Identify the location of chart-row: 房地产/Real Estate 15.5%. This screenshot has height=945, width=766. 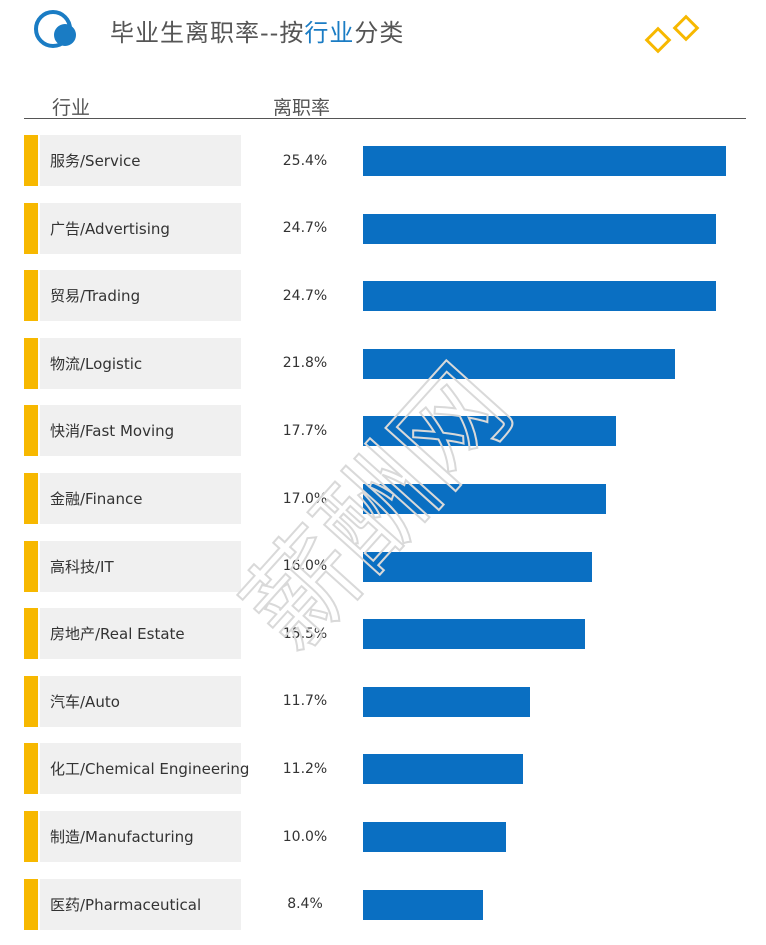
(383, 634).